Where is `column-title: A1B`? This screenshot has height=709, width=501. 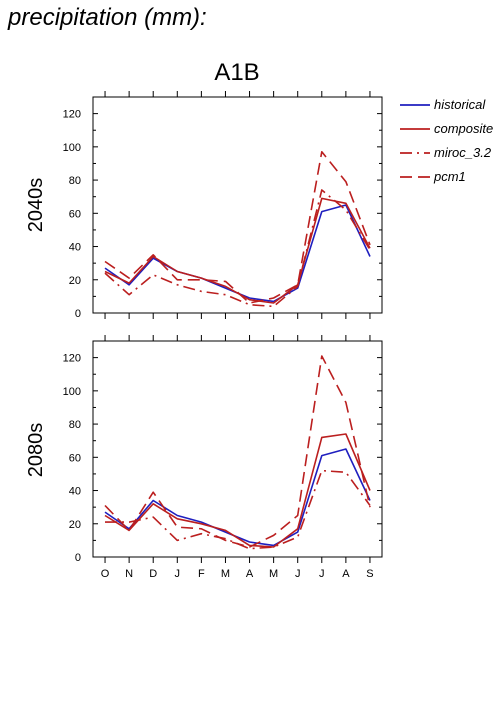 column-title: A1B is located at coordinates (236, 72).